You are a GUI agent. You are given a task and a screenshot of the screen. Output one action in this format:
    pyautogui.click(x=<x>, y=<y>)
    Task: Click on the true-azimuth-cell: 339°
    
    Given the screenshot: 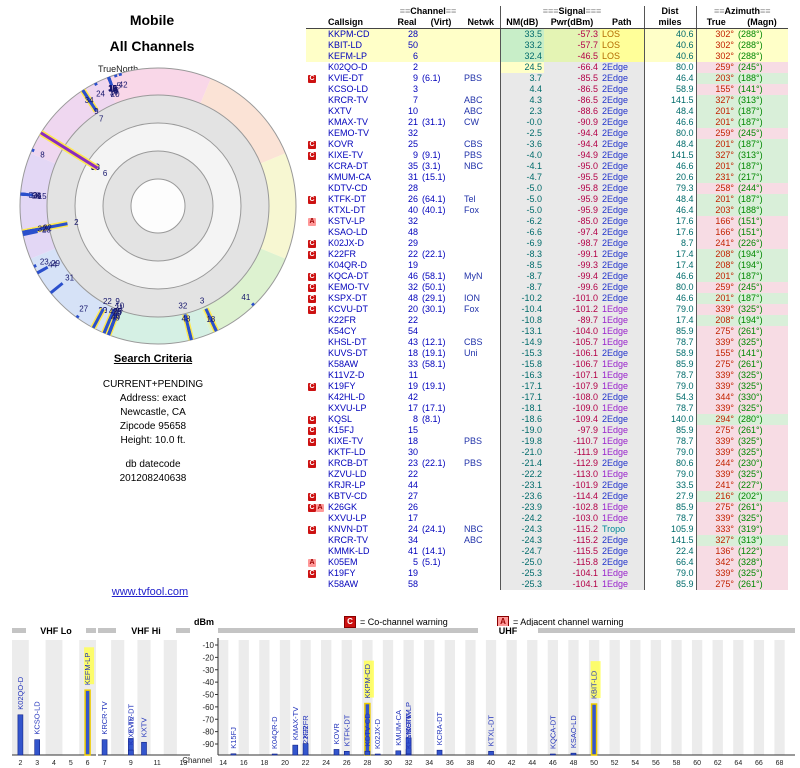 What is the action you would take?
    pyautogui.click(x=715, y=474)
    